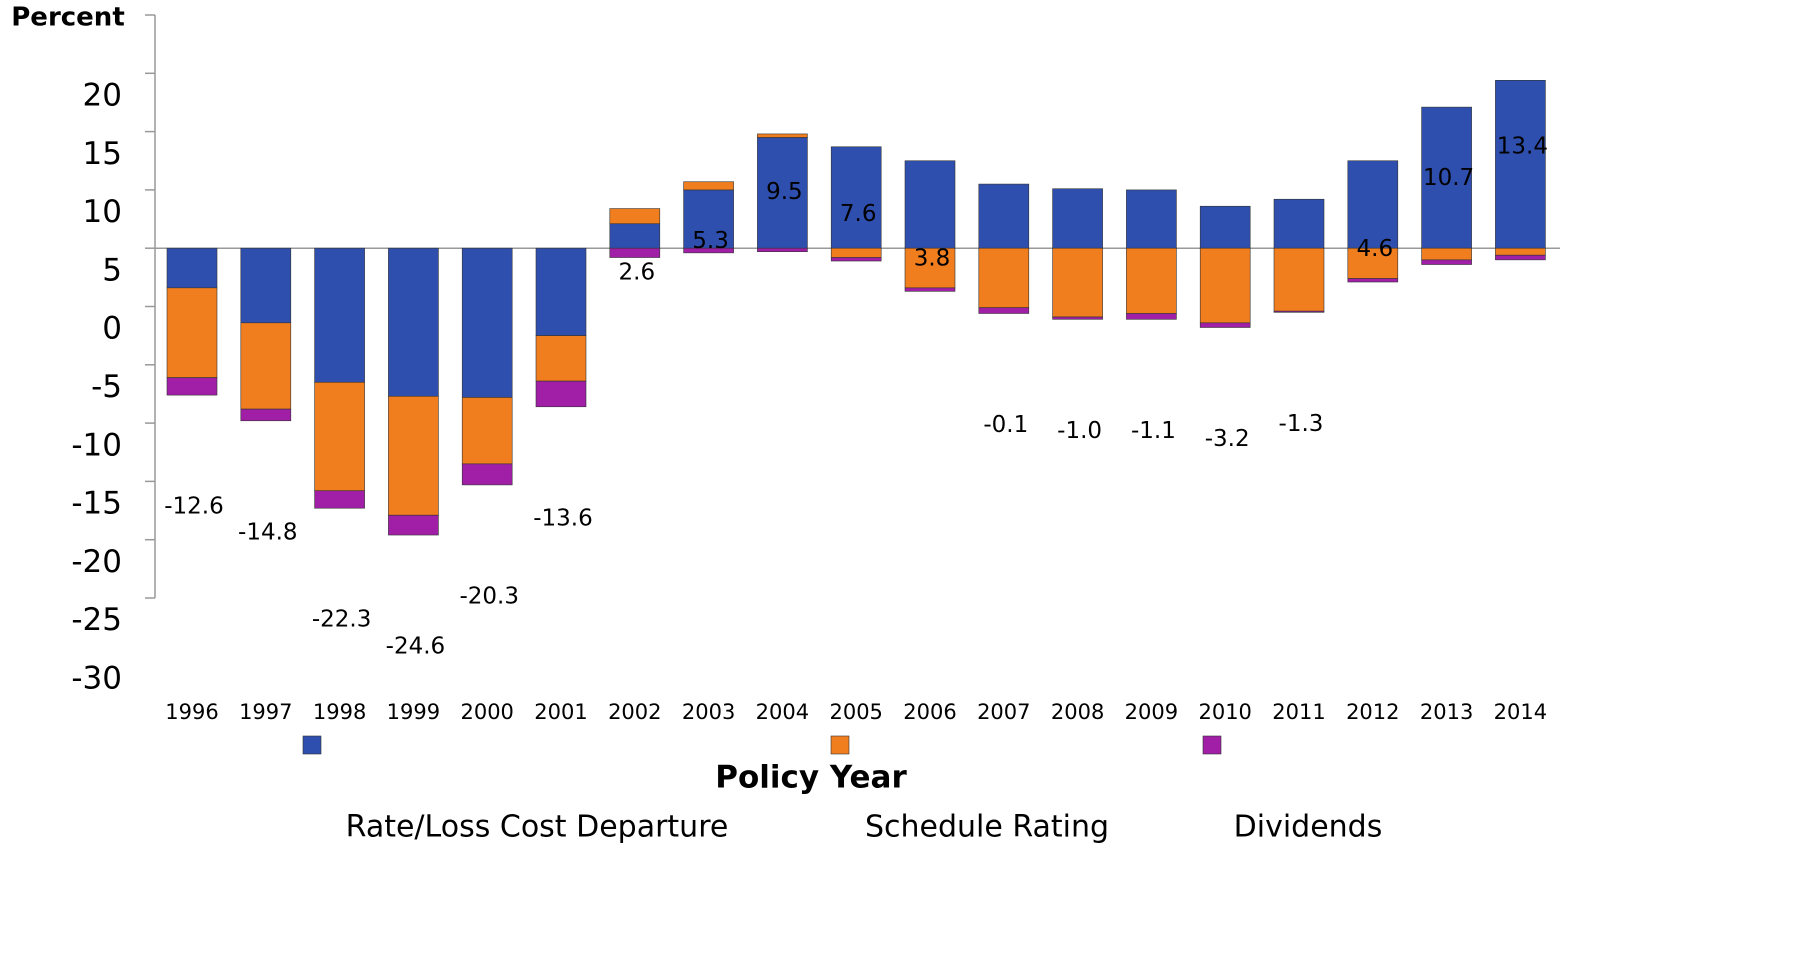  I want to click on y-tick-label: -25, so click(96, 620).